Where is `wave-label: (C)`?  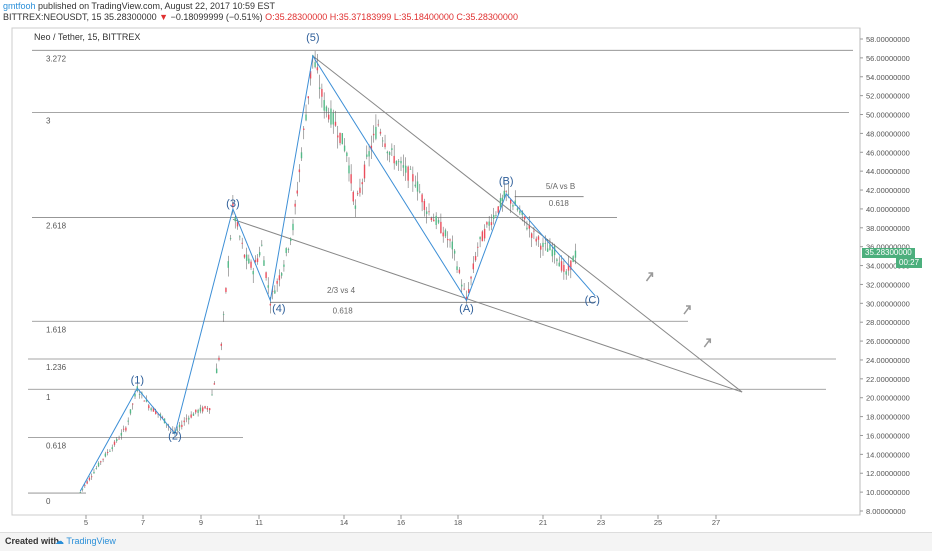 wave-label: (C) is located at coordinates (592, 300).